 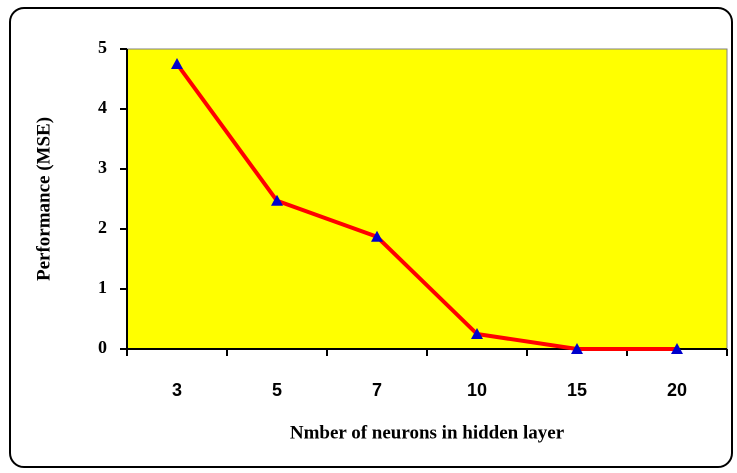 I want to click on y-tick-label: 1, so click(x=102, y=287).